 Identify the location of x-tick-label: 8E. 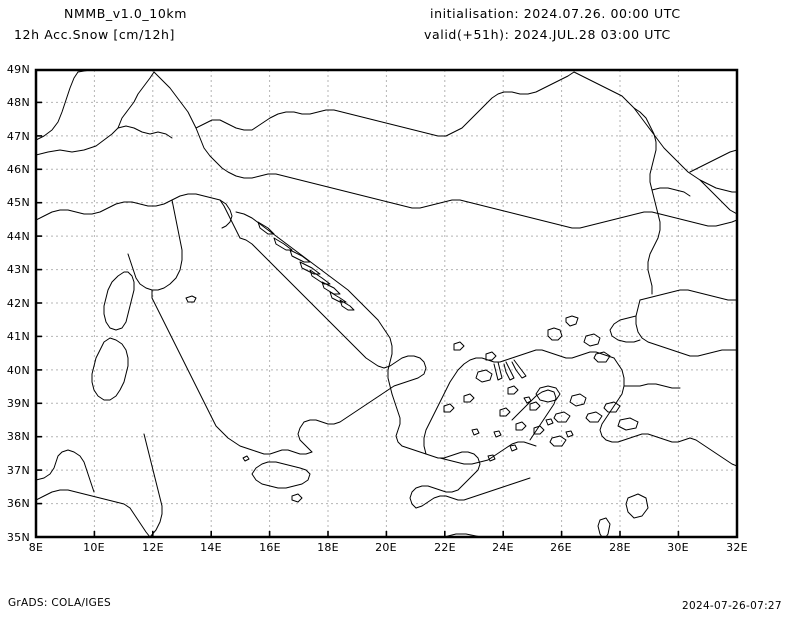
(36, 547).